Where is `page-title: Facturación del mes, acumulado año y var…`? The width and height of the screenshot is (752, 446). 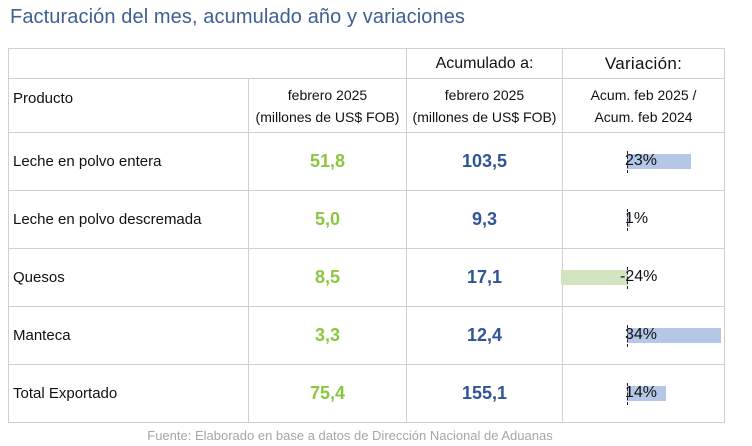
page-title: Facturación del mes, acumulado año y var… is located at coordinates (238, 17).